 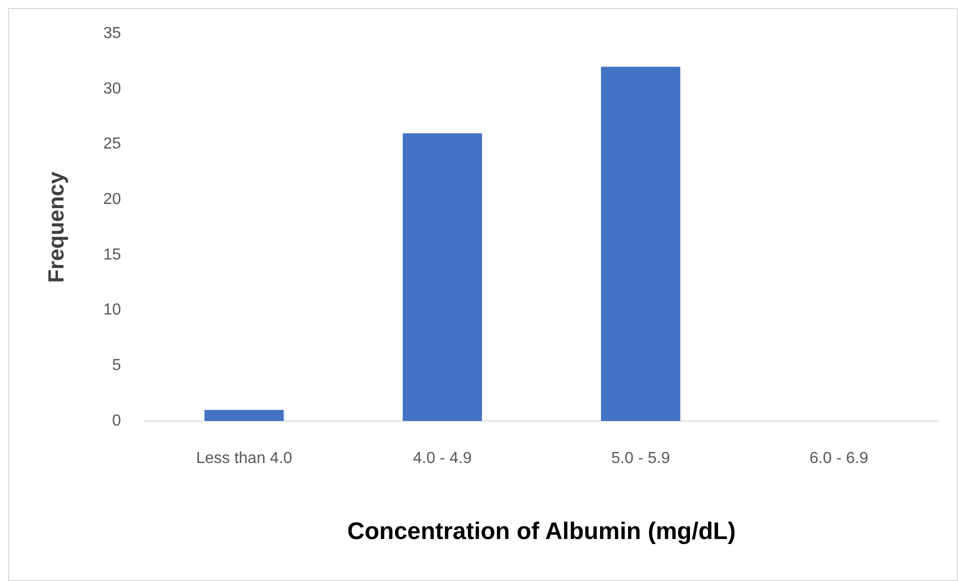 What do you see at coordinates (541, 532) in the screenshot?
I see `x-axis-title: Concentration of Albumin (mg/dL)` at bounding box center [541, 532].